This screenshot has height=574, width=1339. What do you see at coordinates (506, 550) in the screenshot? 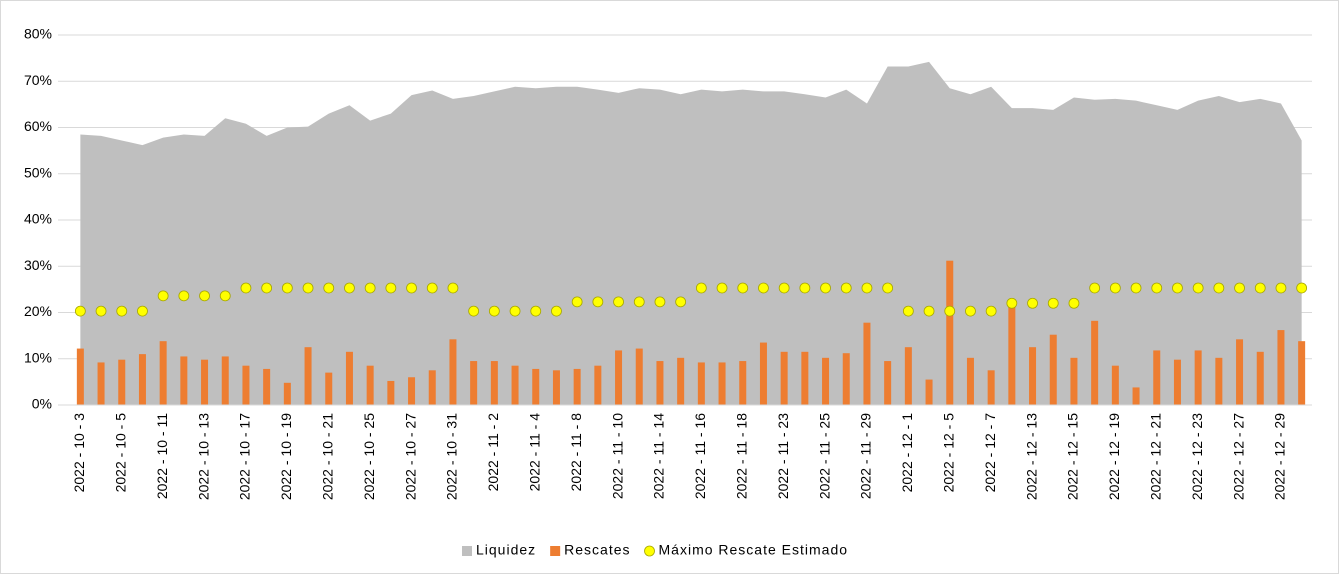
I see `legend-label: Liquidez` at bounding box center [506, 550].